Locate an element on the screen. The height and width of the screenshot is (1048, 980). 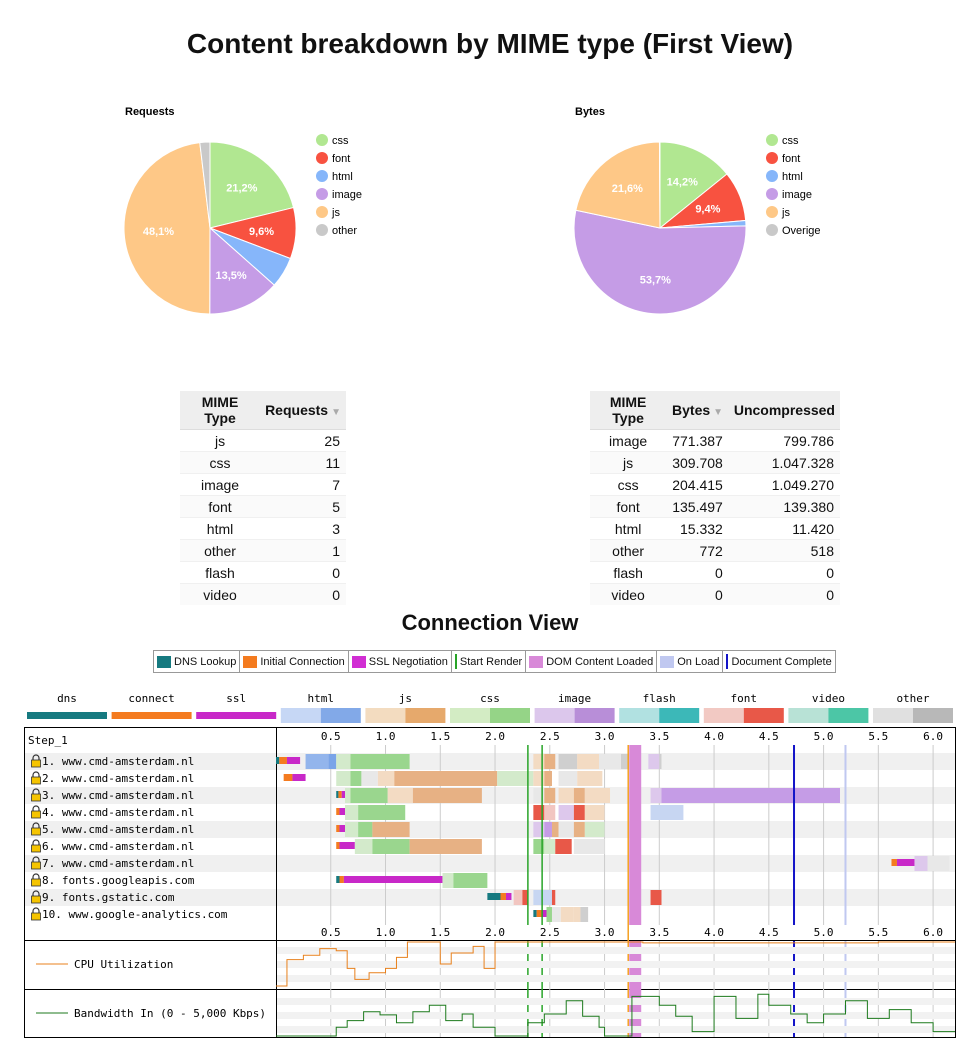
request-bar-ssl is located at coordinates (299, 777).